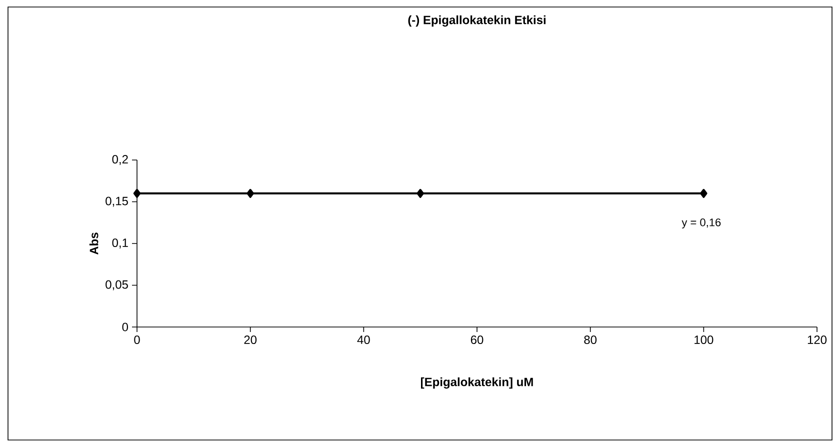 Image resolution: width=840 pixels, height=448 pixels. I want to click on y-tick-label: 0,2, so click(120, 160).